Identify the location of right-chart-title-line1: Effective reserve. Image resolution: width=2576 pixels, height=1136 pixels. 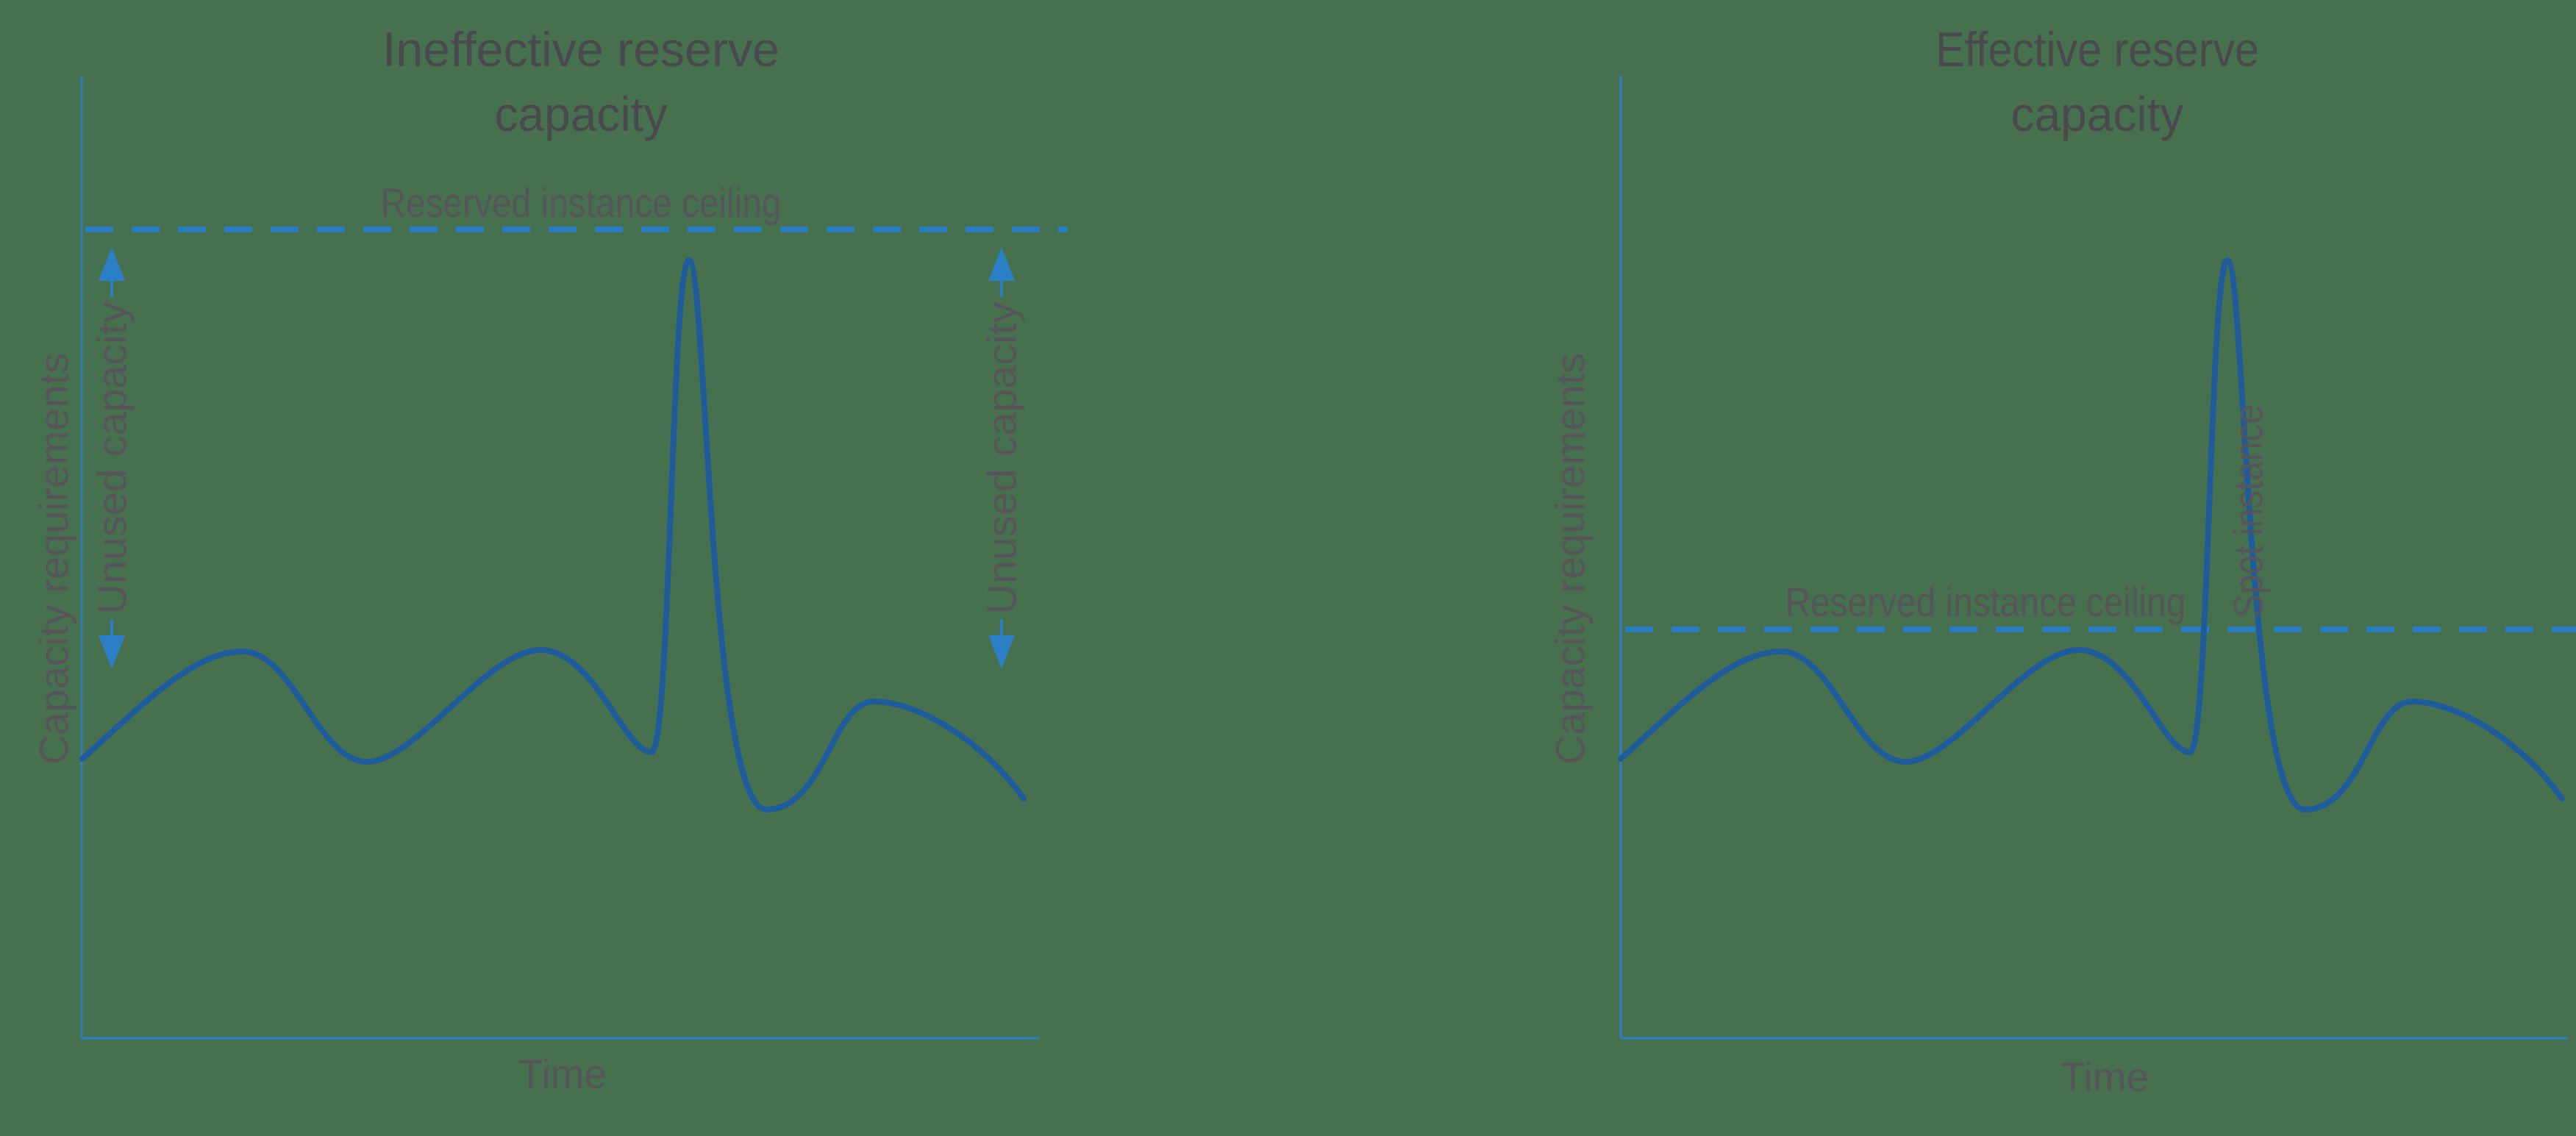
(2097, 49).